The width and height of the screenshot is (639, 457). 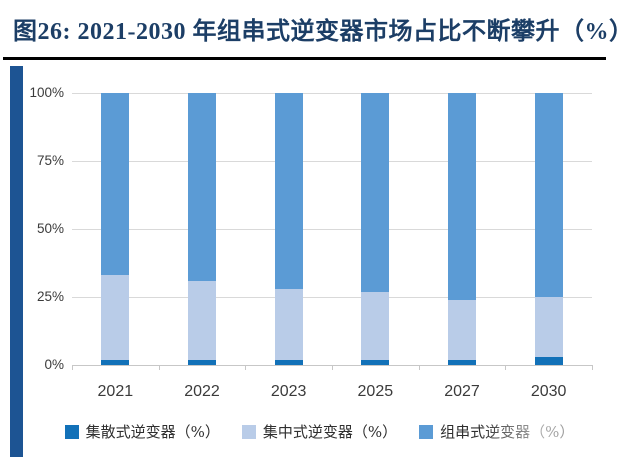 What do you see at coordinates (332, 297) in the screenshot?
I see `gridline-25%` at bounding box center [332, 297].